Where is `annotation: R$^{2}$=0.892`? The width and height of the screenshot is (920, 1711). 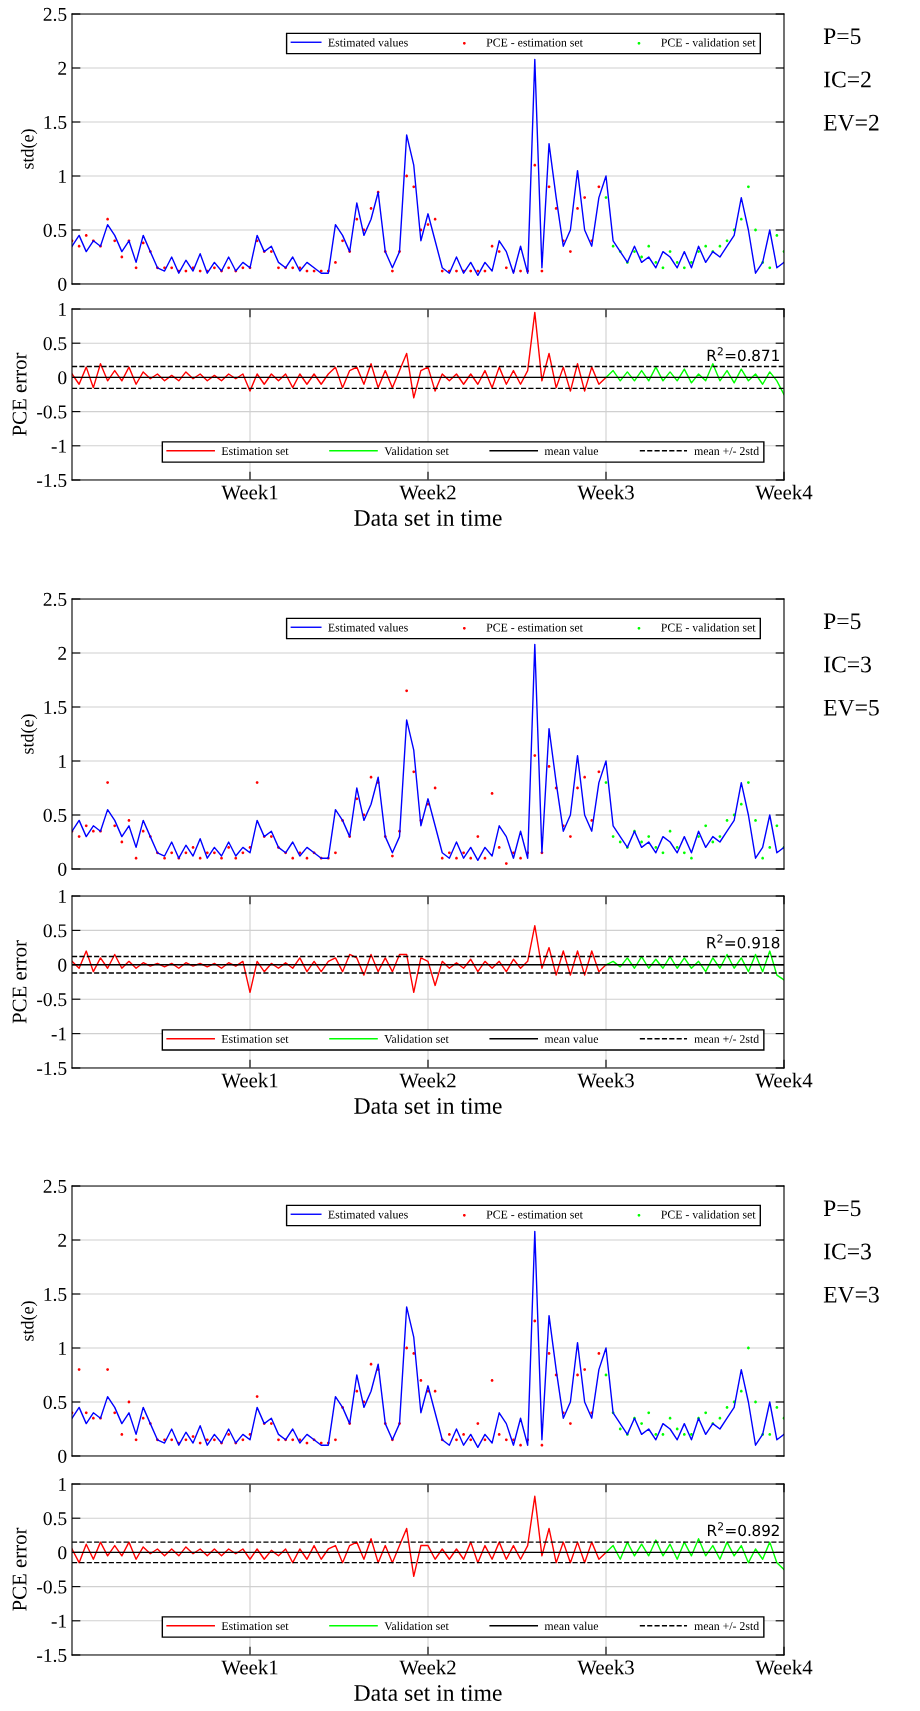 annotation: R$^{2}$=0.892 is located at coordinates (743, 1529).